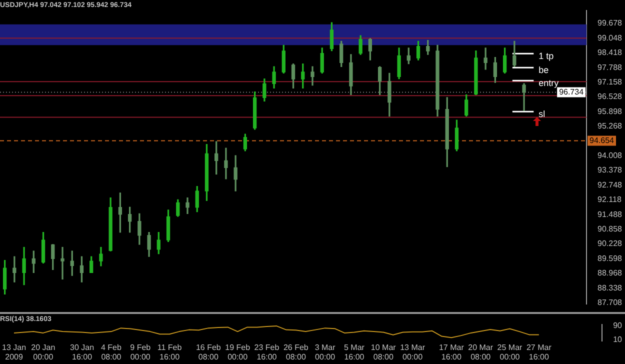 This screenshot has height=364, width=625. What do you see at coordinates (238, 352) in the screenshot?
I see `x-tick-label: 19 Feb 00:00` at bounding box center [238, 352].